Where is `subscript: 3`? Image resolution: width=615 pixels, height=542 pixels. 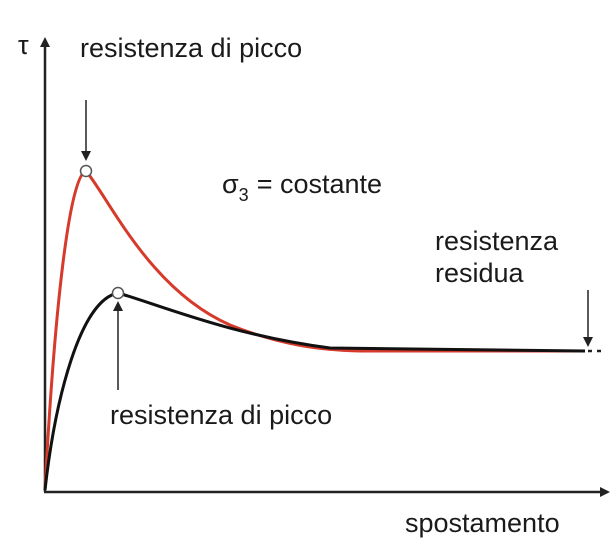 subscript: 3 is located at coordinates (244, 195).